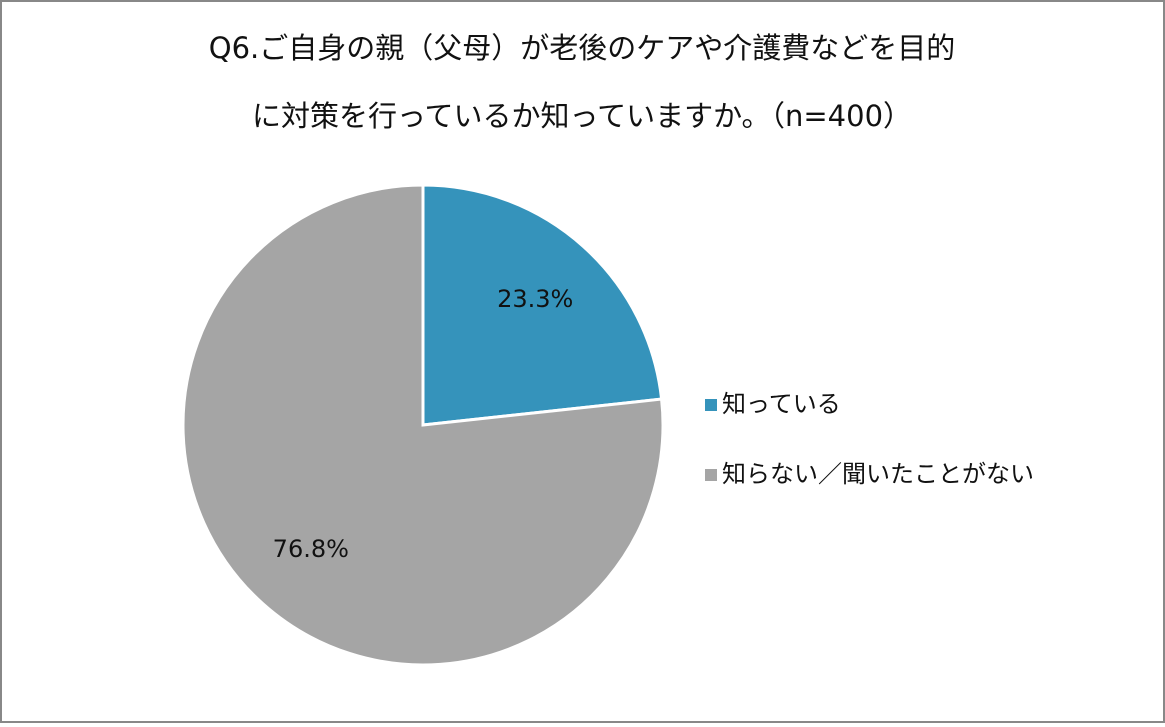 The width and height of the screenshot is (1165, 727). I want to click on pie-slice, so click(542, 305).